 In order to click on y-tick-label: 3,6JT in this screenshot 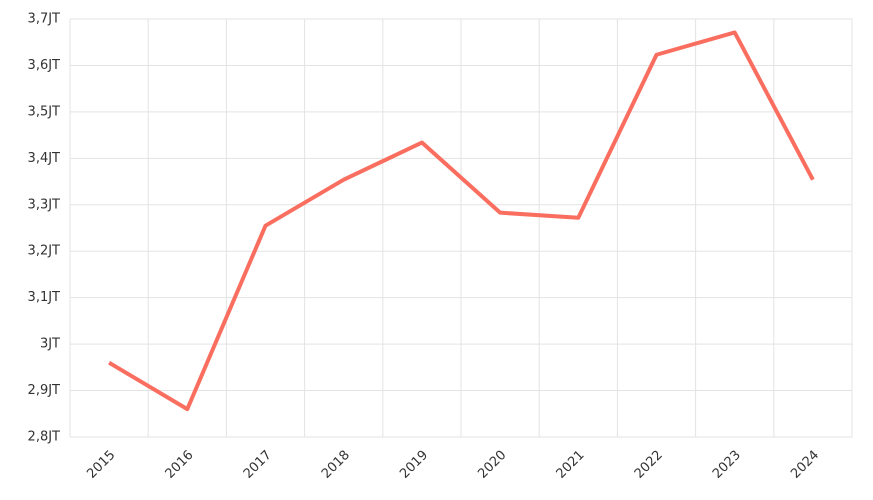, I will do `click(44, 65)`.